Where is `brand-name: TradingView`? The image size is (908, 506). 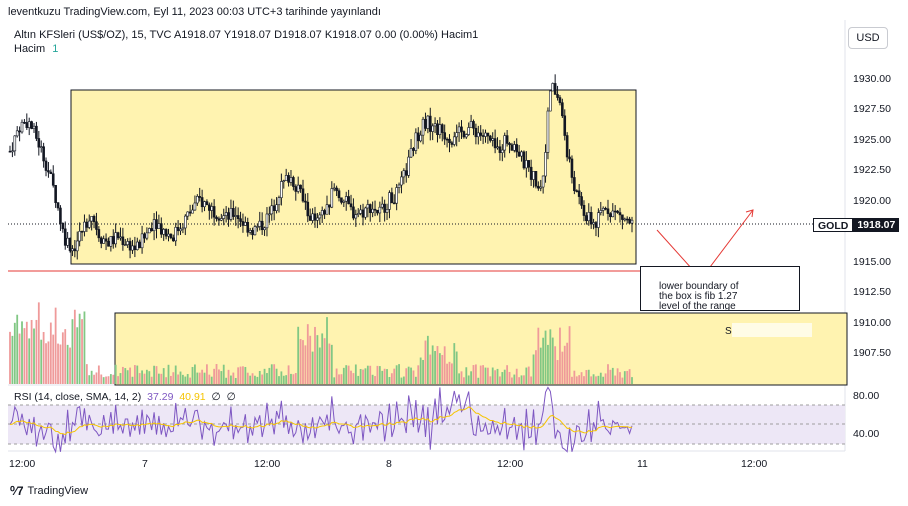 brand-name: TradingView is located at coordinates (58, 491).